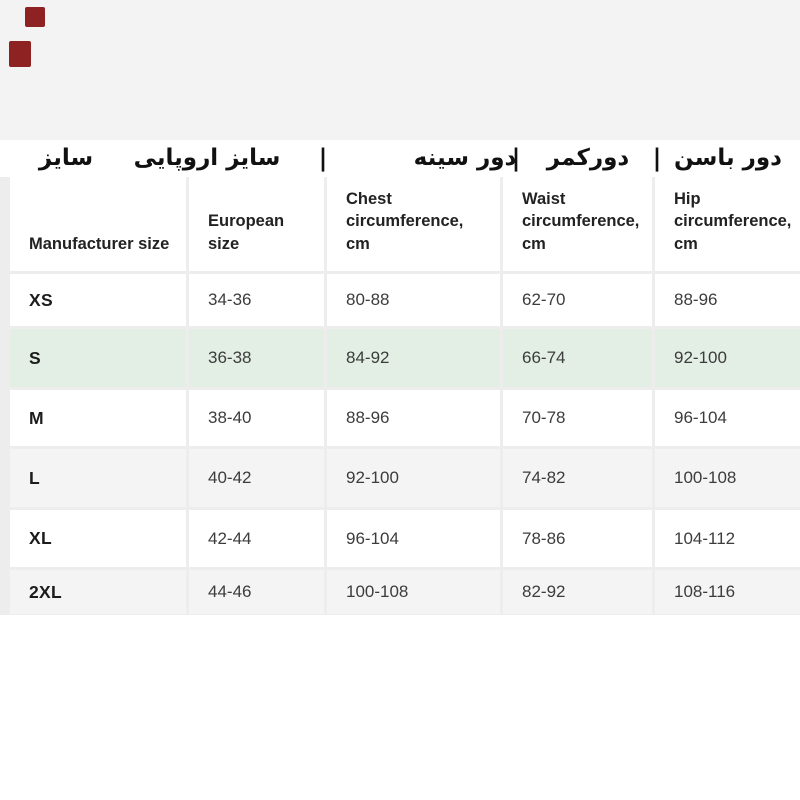 The height and width of the screenshot is (800, 800). What do you see at coordinates (98, 418) in the screenshot?
I see `cell-size: M` at bounding box center [98, 418].